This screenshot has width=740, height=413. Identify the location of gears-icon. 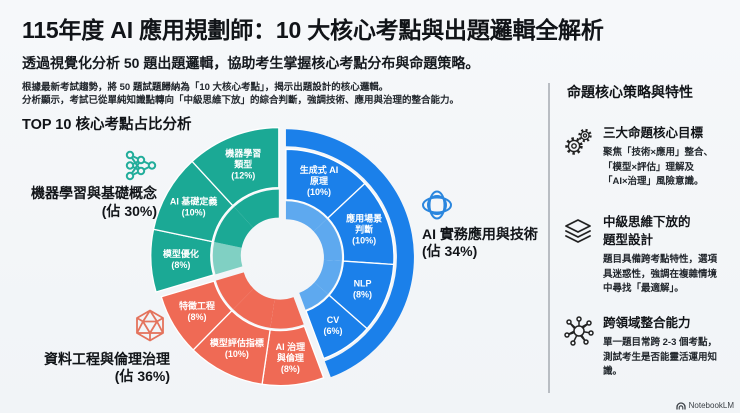
(578, 141).